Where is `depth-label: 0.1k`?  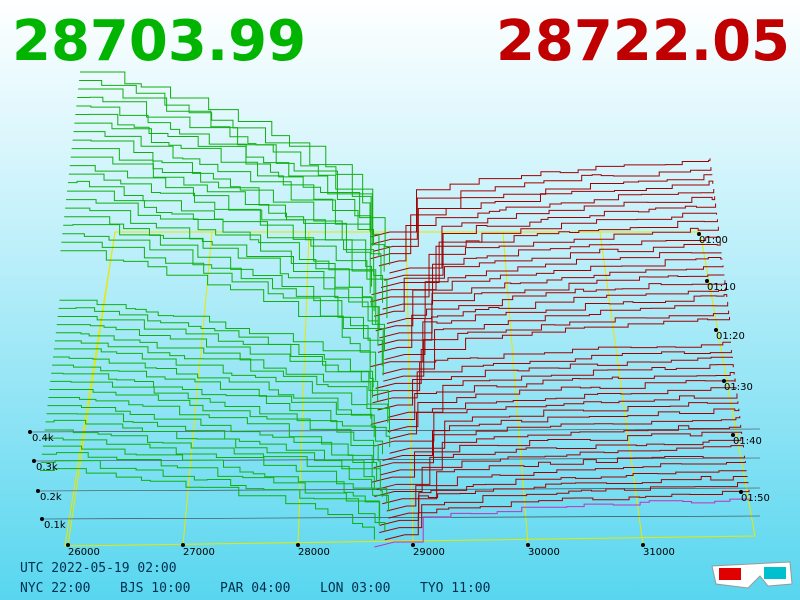
depth-label: 0.1k is located at coordinates (55, 525).